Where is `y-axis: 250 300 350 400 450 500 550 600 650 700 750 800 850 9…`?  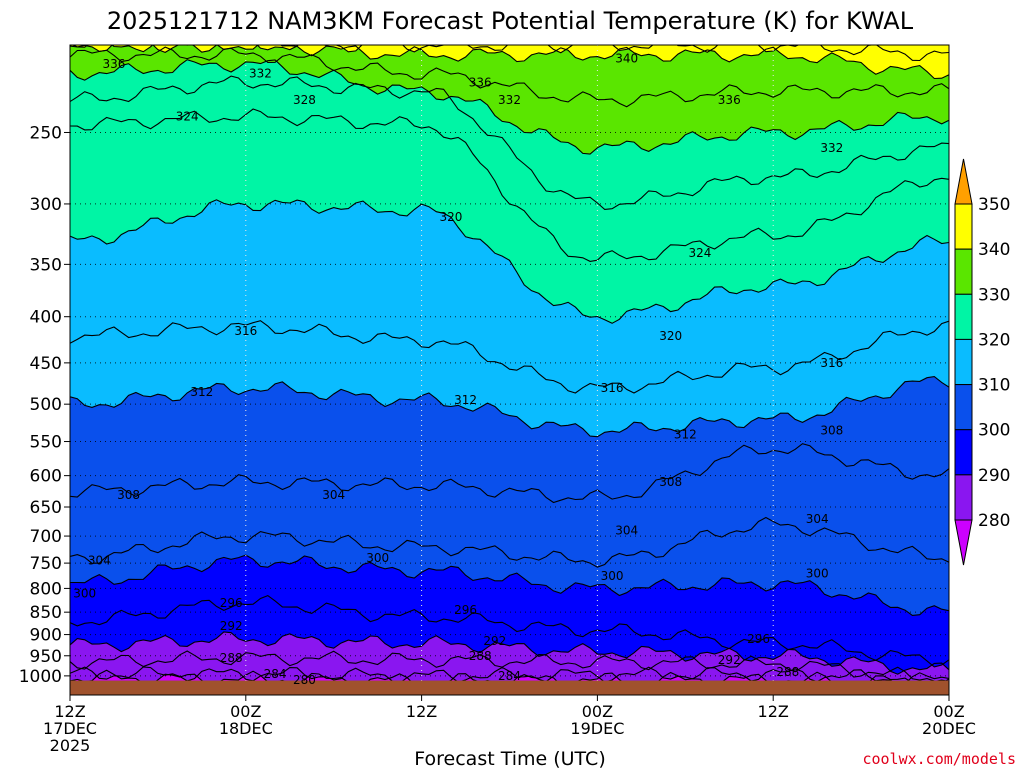 y-axis: 250 300 350 400 450 500 550 600 650 700 750 800 850 9… is located at coordinates (44, 405).